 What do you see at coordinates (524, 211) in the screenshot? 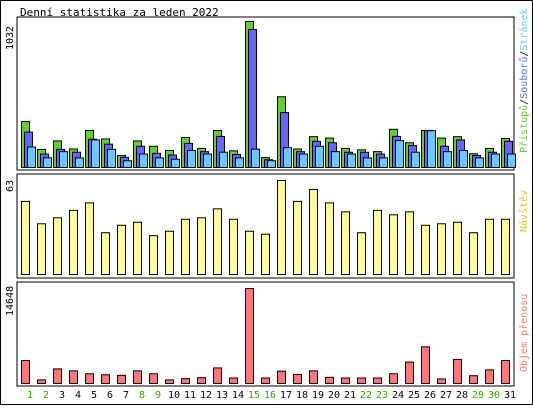
I see `legend-mid-visits: Návštěv` at bounding box center [524, 211].